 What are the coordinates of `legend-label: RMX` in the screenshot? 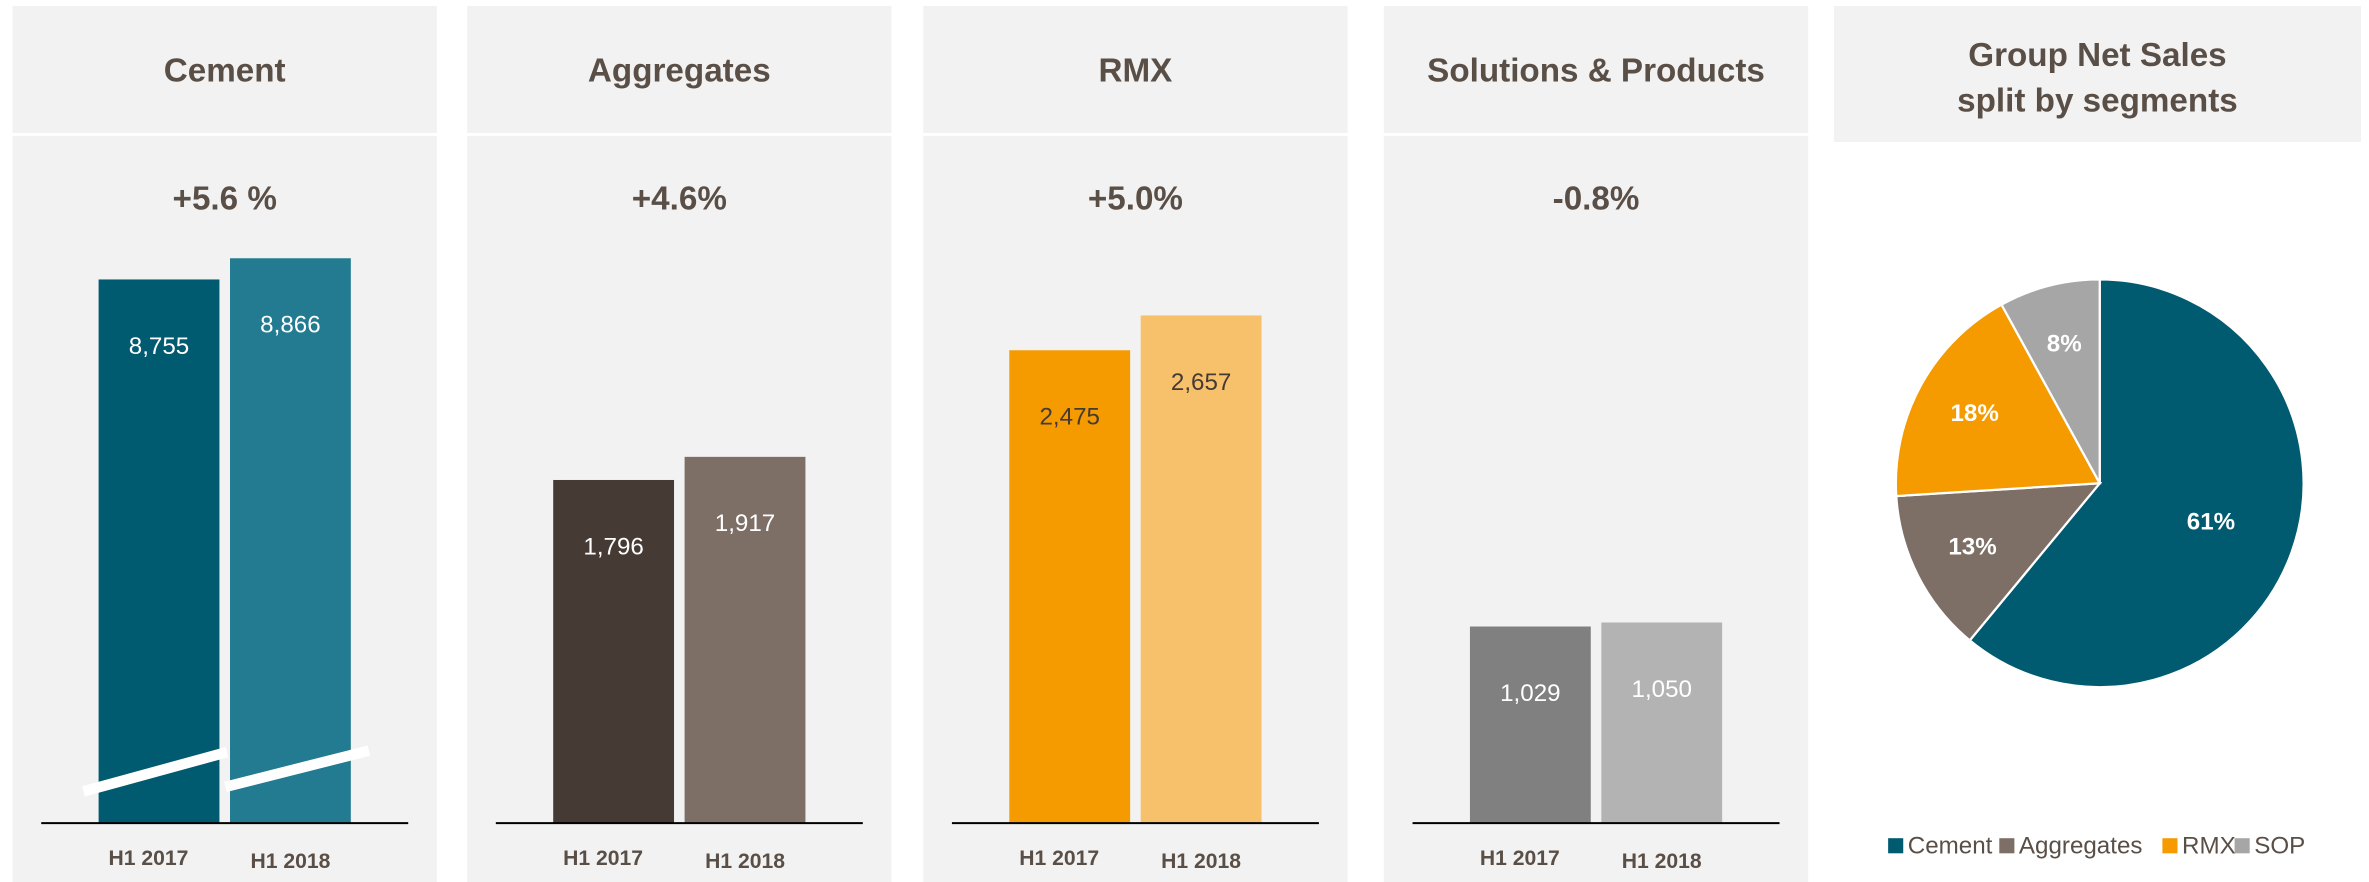 It's located at (2209, 846).